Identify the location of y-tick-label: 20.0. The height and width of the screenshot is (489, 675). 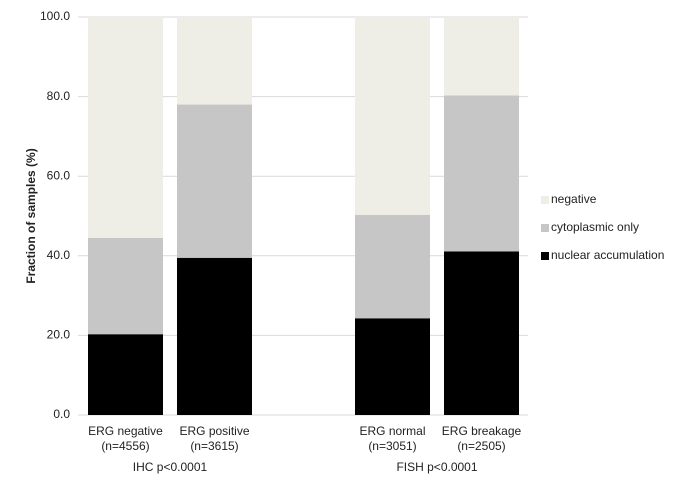
(59, 335).